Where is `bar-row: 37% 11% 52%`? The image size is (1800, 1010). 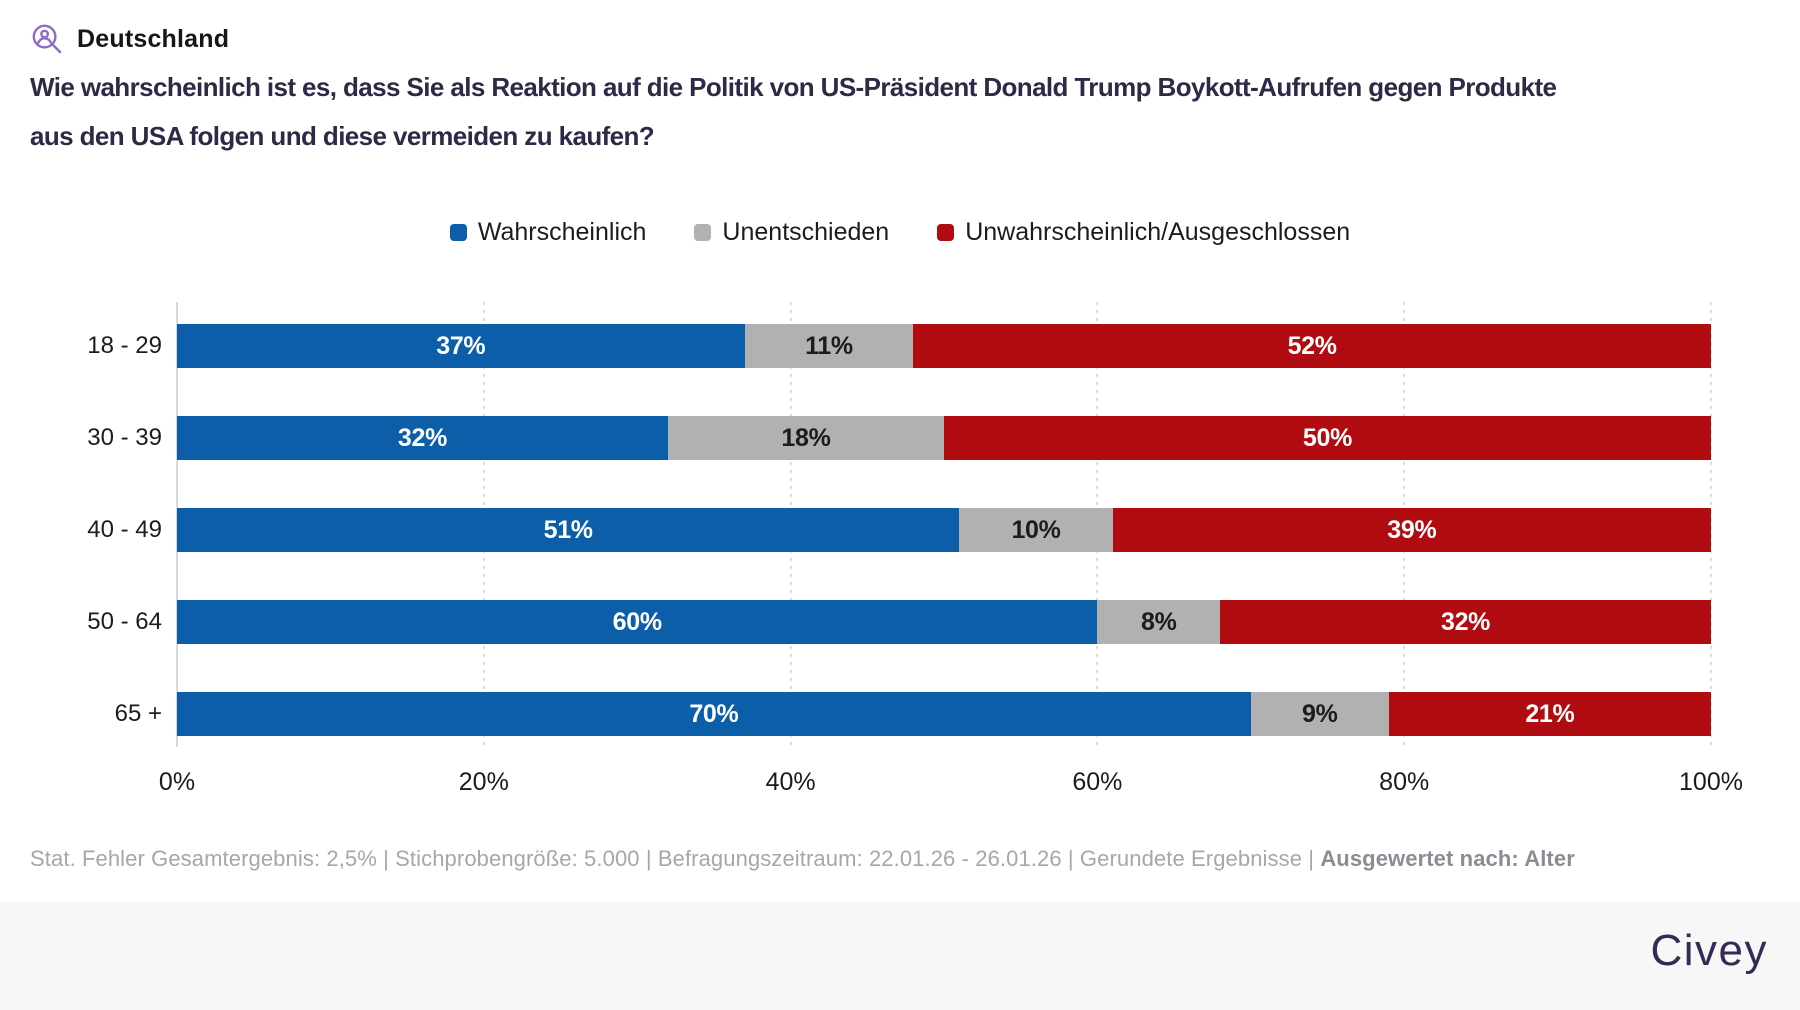 bar-row: 37% 11% 52% is located at coordinates (944, 346).